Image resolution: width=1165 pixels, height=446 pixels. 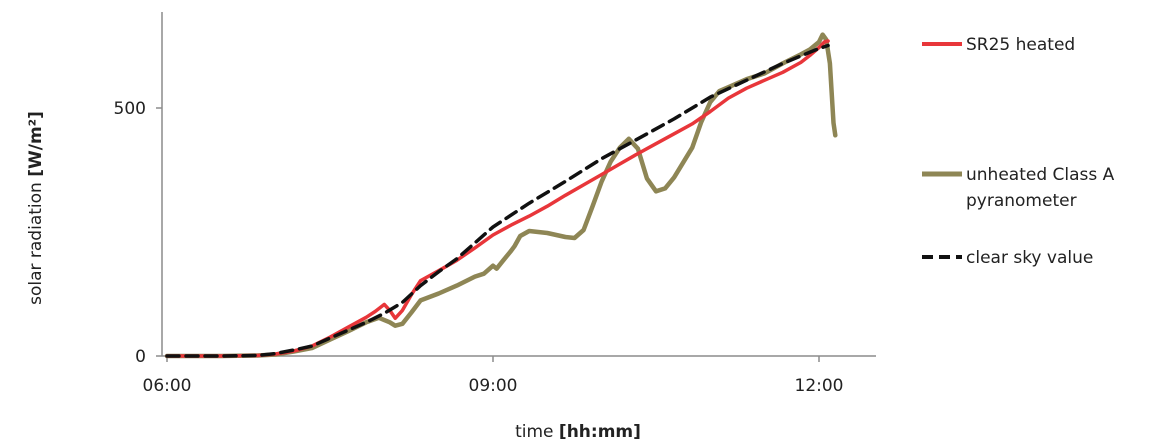 I want to click on x-tick-label: 06:00, so click(x=167, y=386).